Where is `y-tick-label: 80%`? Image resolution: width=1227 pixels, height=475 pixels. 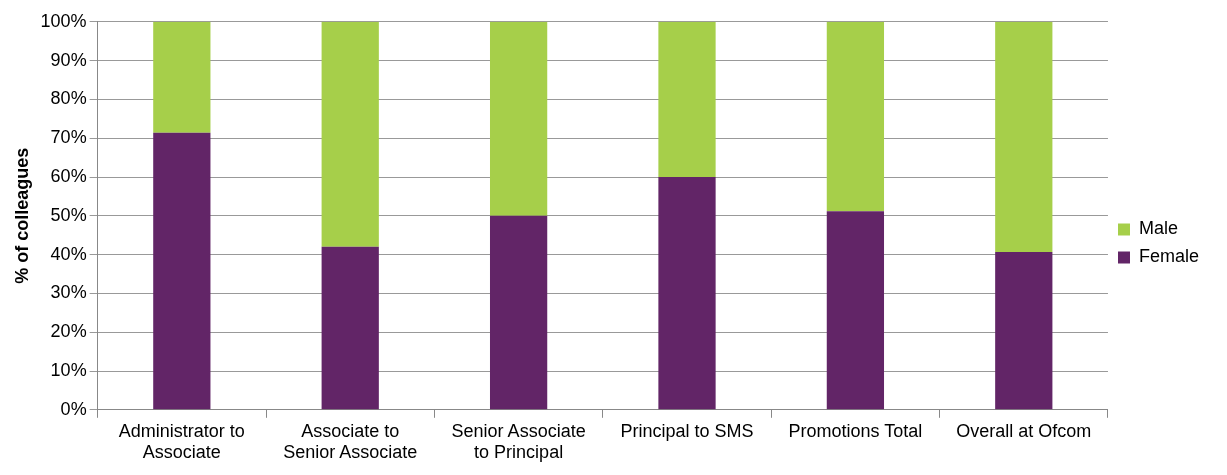 y-tick-label: 80% is located at coordinates (68, 98).